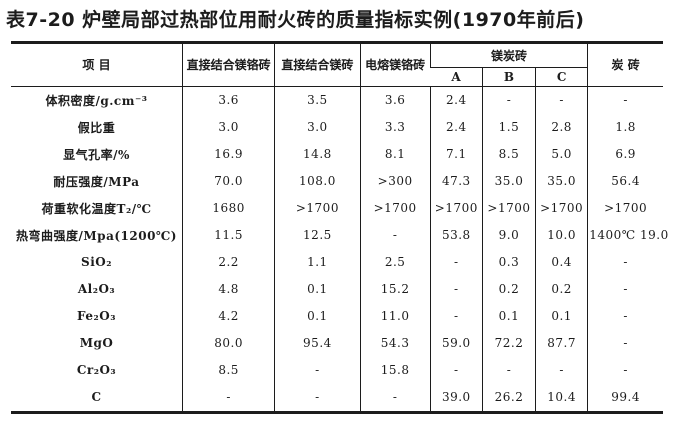 Image resolution: width=675 pixels, height=429 pixels. I want to click on cell: 2.4, so click(456, 100).